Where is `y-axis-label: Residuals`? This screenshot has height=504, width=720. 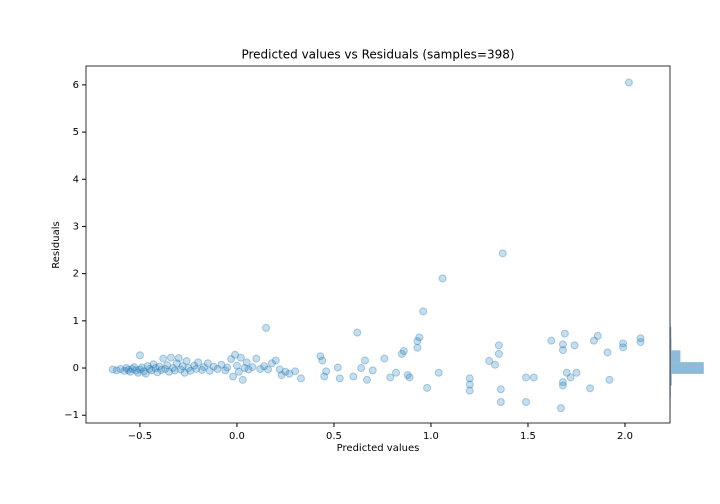 y-axis-label: Residuals is located at coordinates (56, 244).